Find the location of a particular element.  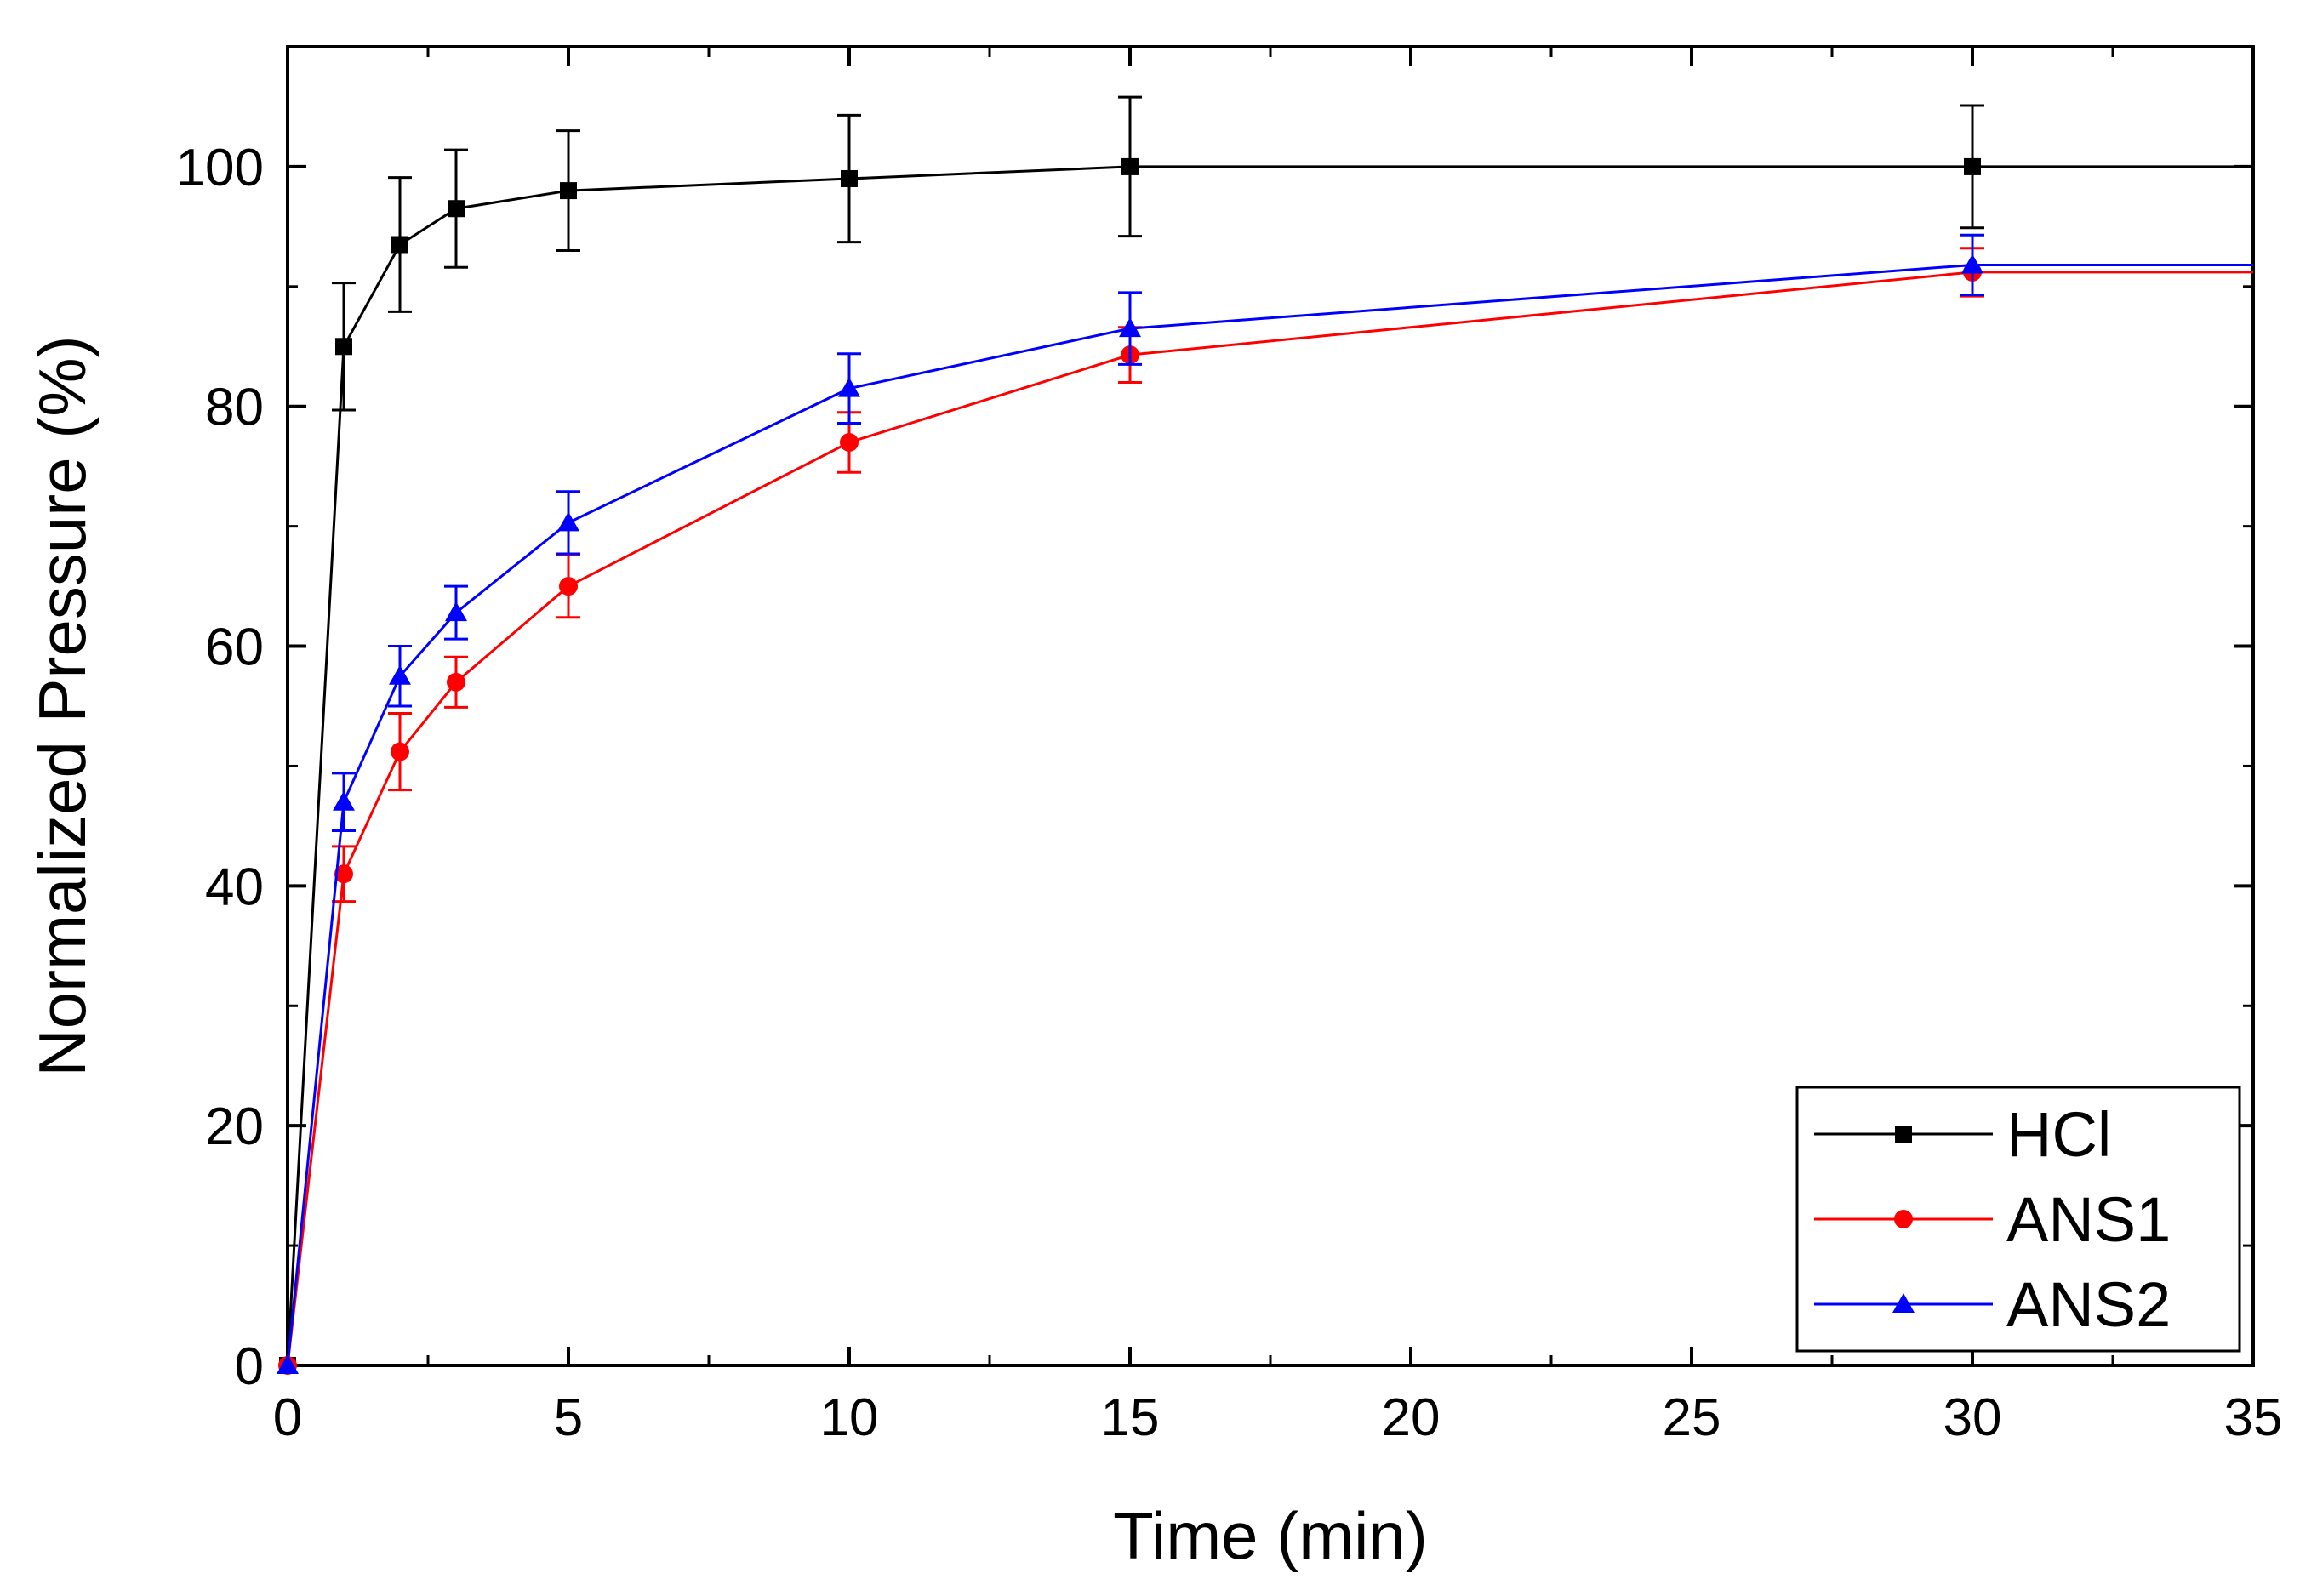

y-tick-label: 100 is located at coordinates (220, 168).